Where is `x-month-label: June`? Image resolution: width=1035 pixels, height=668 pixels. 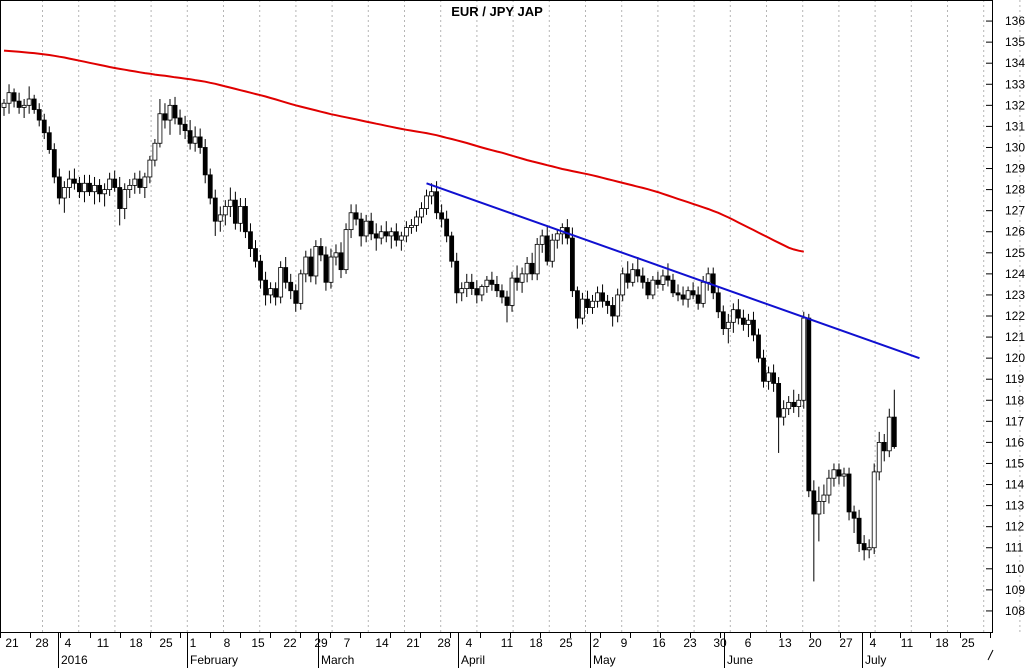 x-month-label: June is located at coordinates (740, 660).